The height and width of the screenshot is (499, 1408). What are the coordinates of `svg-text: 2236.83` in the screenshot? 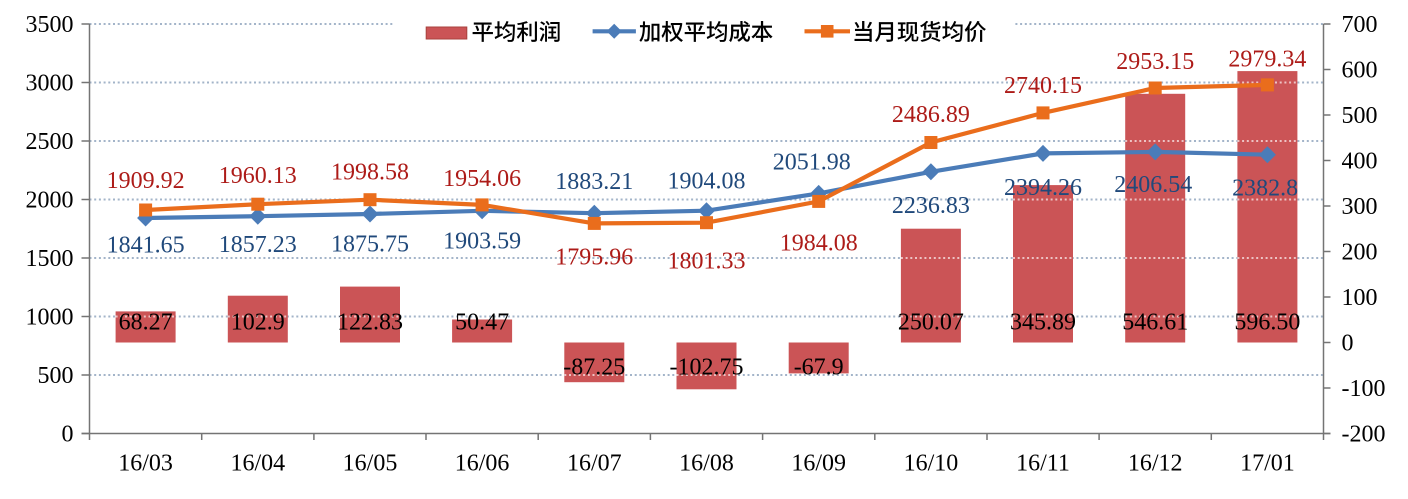 It's located at (931, 206).